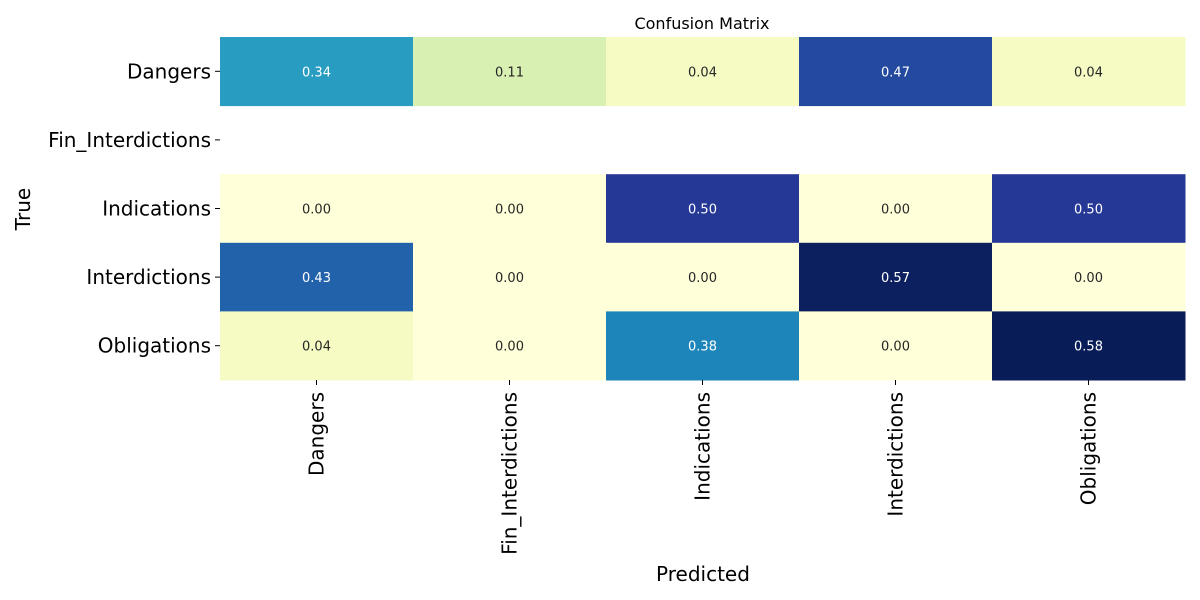 The width and height of the screenshot is (1200, 600). Describe the element at coordinates (317, 434) in the screenshot. I see `x-tick-label: Dangers` at that location.